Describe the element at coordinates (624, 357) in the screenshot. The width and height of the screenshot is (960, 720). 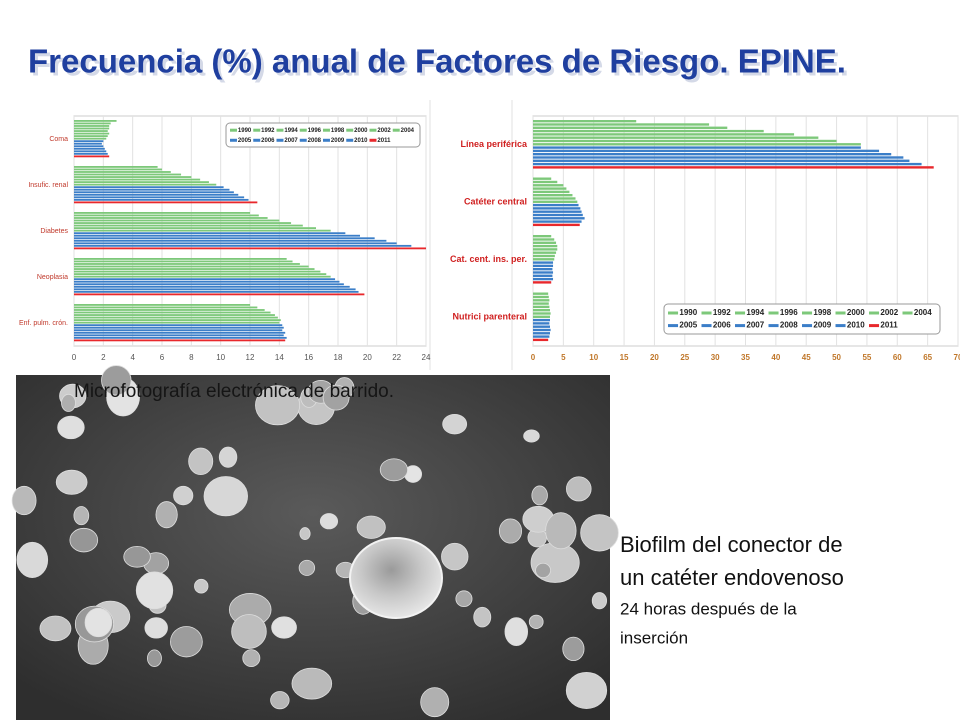
I see `x-tick-label: 15` at that location.